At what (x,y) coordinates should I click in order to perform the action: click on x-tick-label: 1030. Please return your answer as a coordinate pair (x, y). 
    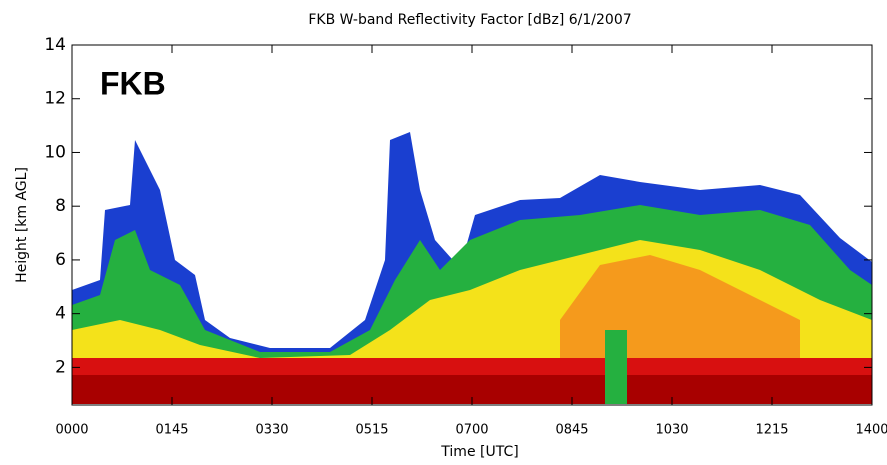
    Looking at the image, I should click on (671, 430).